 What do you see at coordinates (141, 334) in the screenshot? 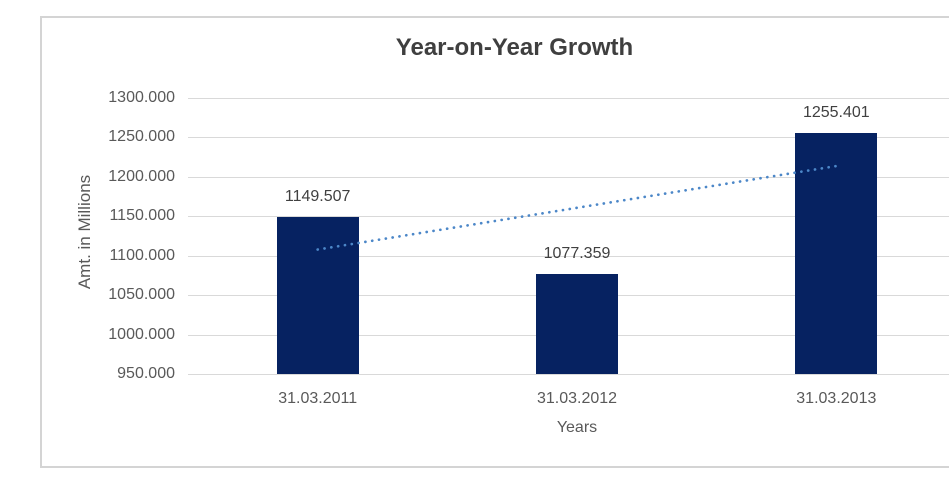
I see `y-tick-label: 1000.000` at bounding box center [141, 334].